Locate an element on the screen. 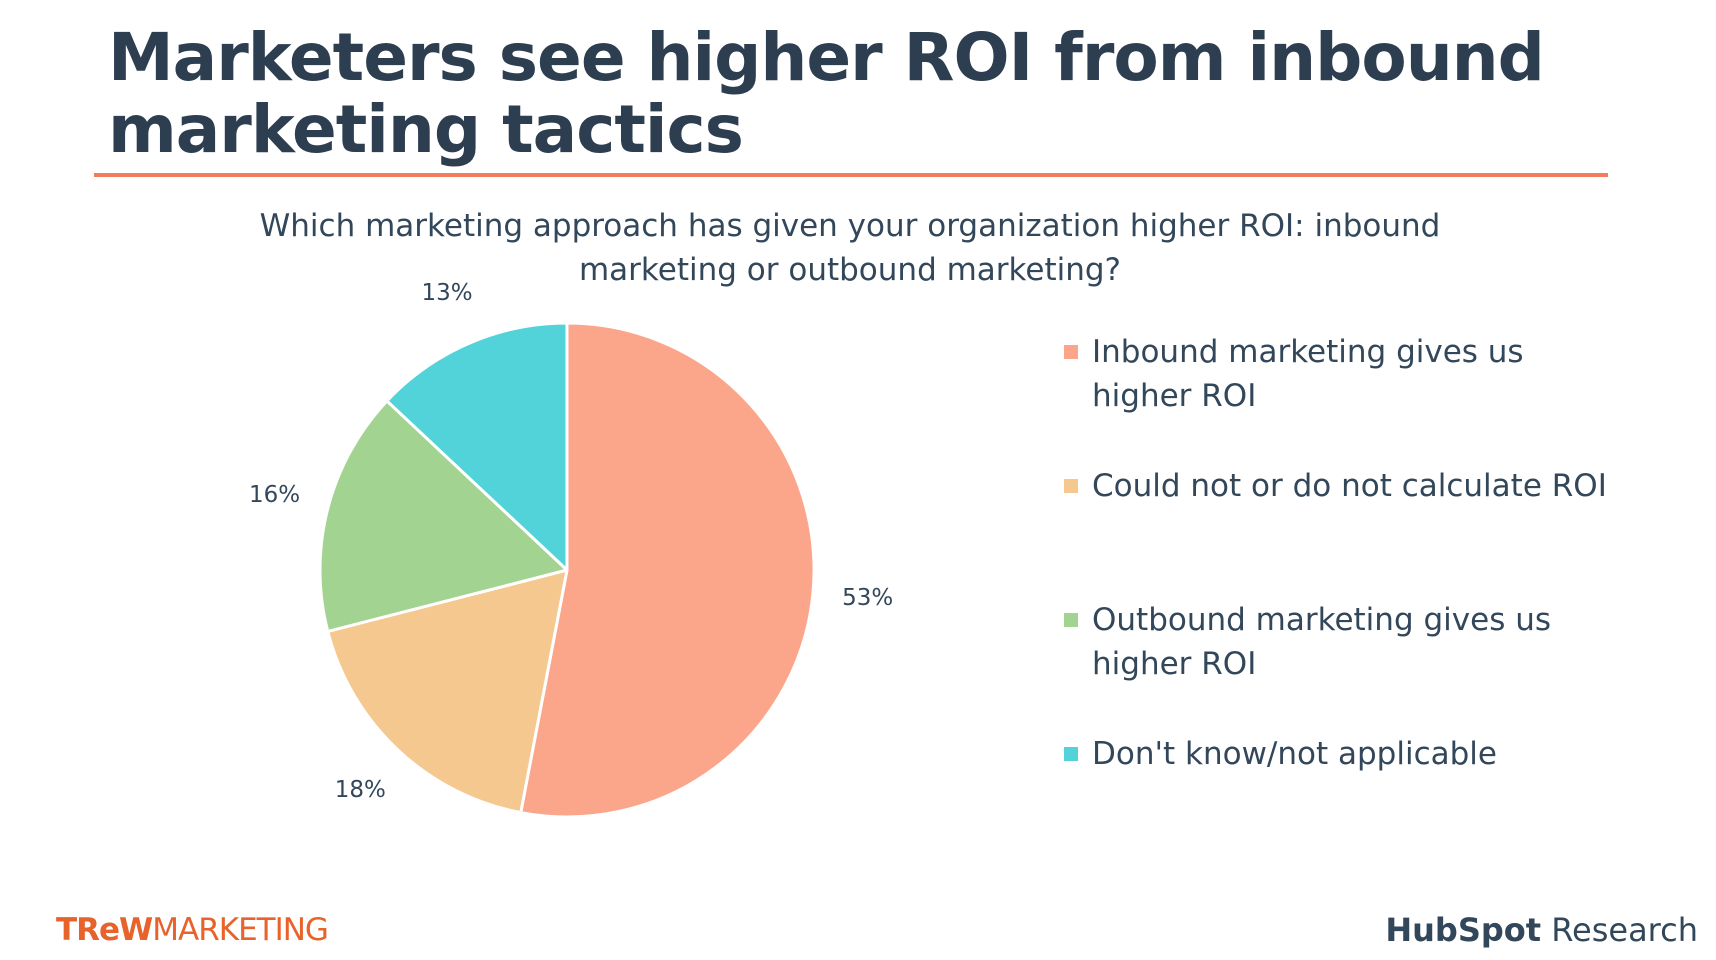  legend-label-1-line-2: higher ROI is located at coordinates (1174, 396).